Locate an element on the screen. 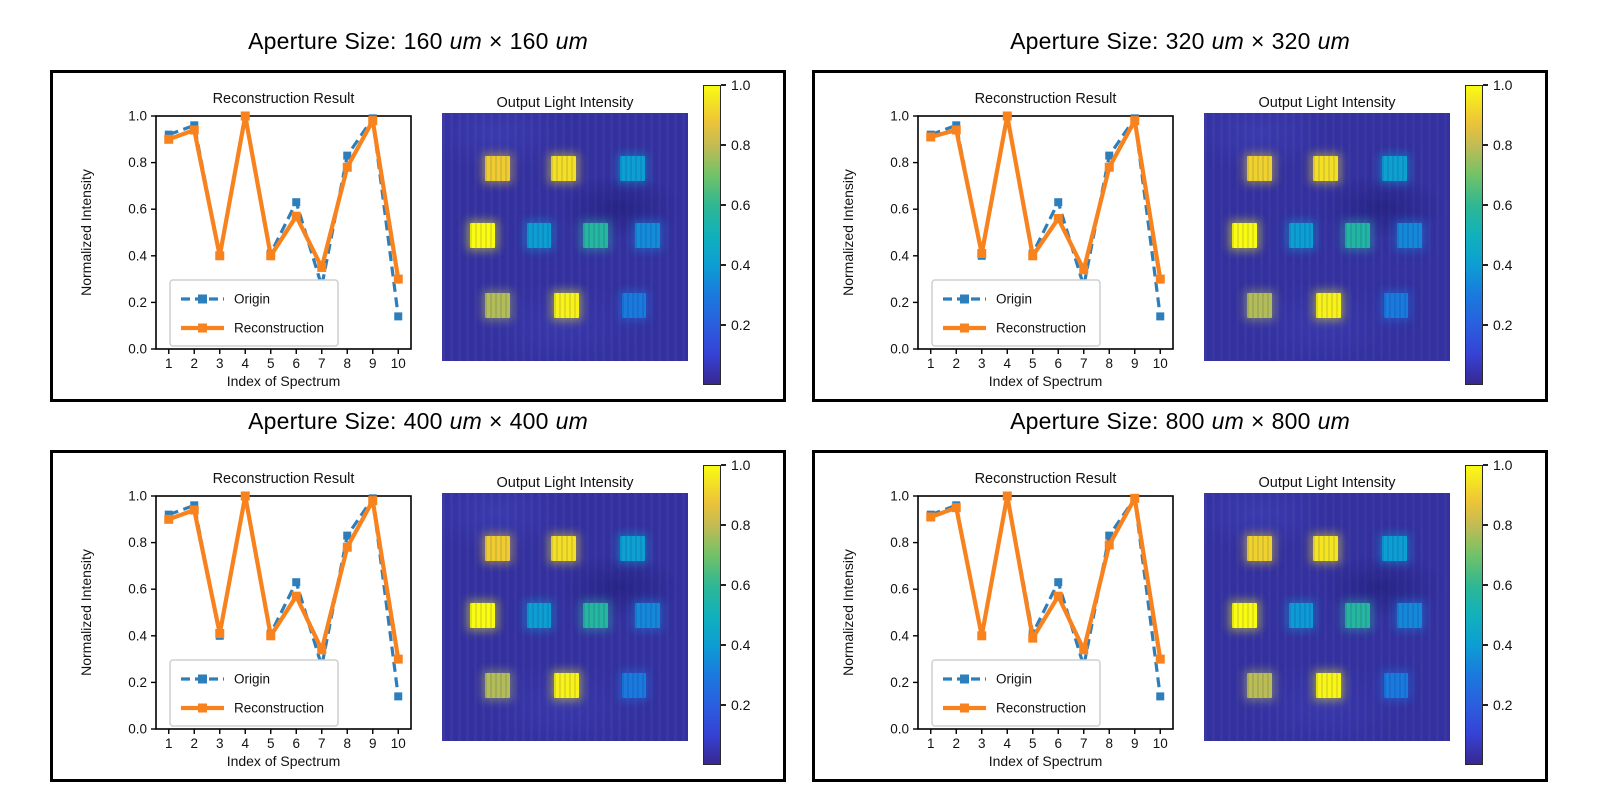 The height and width of the screenshot is (803, 1599). aperture-size-value: 400 is located at coordinates (529, 420).